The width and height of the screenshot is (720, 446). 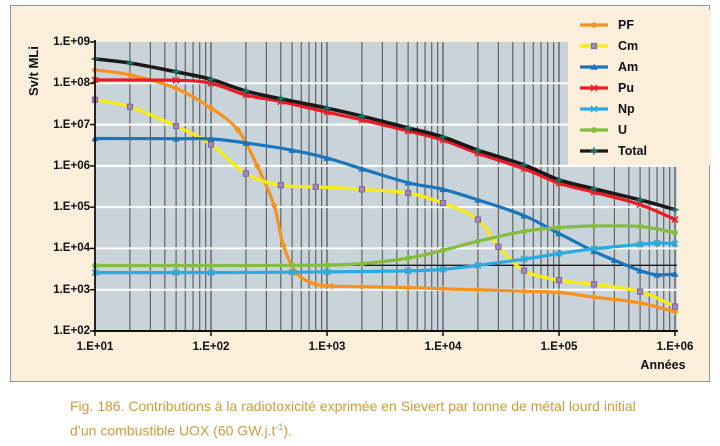 What do you see at coordinates (623, 129) in the screenshot?
I see `legend-label-U: U` at bounding box center [623, 129].